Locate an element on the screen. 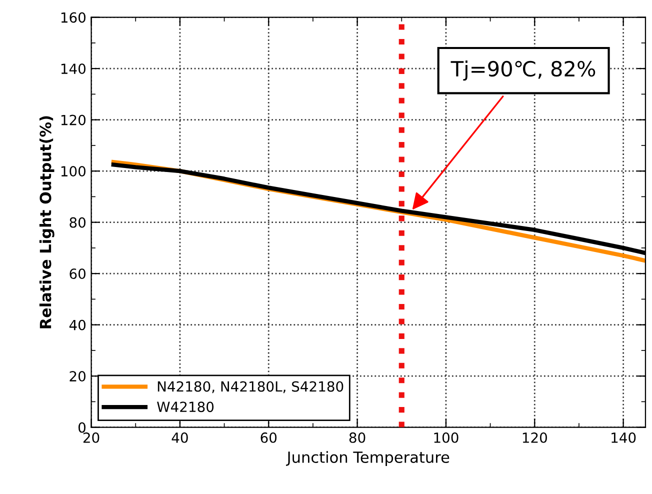 The image size is (652, 494). y-tick-label: 160 is located at coordinates (73, 17).